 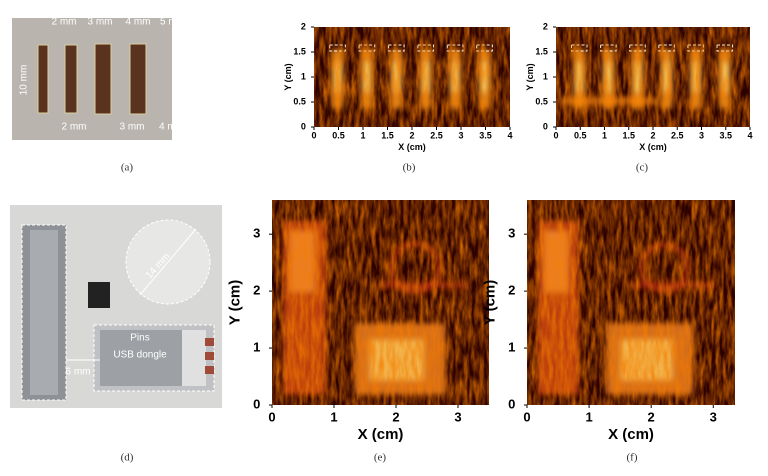 I want to click on caption: (a), so click(x=127, y=168).